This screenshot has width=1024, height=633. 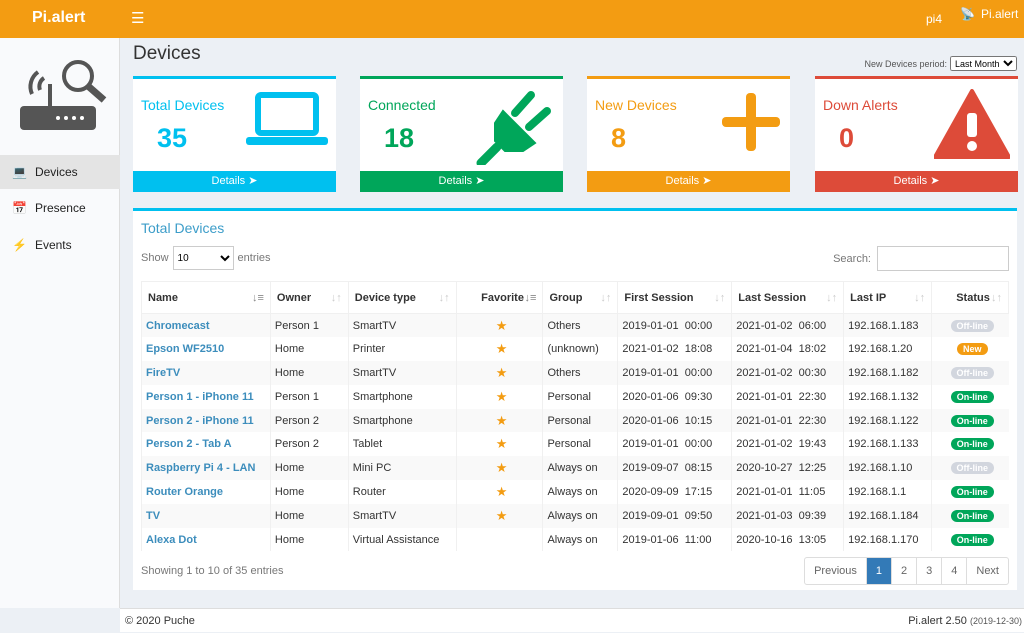 I want to click on cell: 192.168.1.182, so click(x=887, y=373).